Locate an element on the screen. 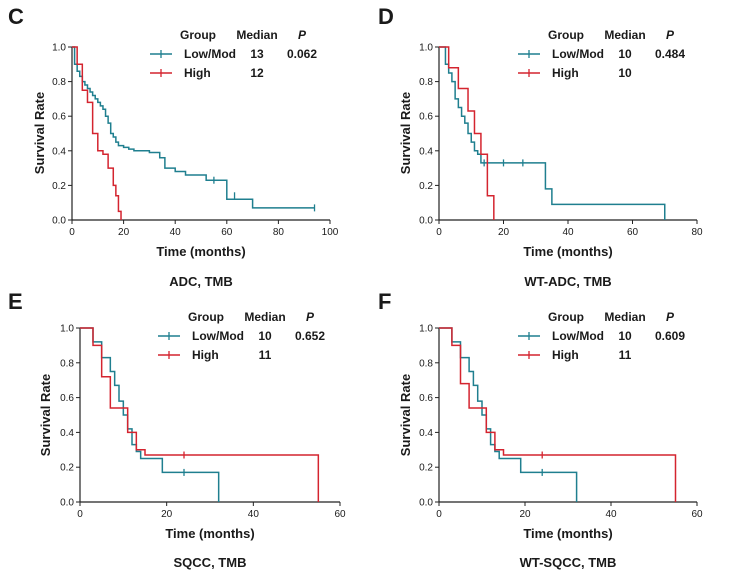 This screenshot has height=571, width=735. legend: Group Median P Low/Mod 10 0.609 High 11 is located at coordinates (601, 336).